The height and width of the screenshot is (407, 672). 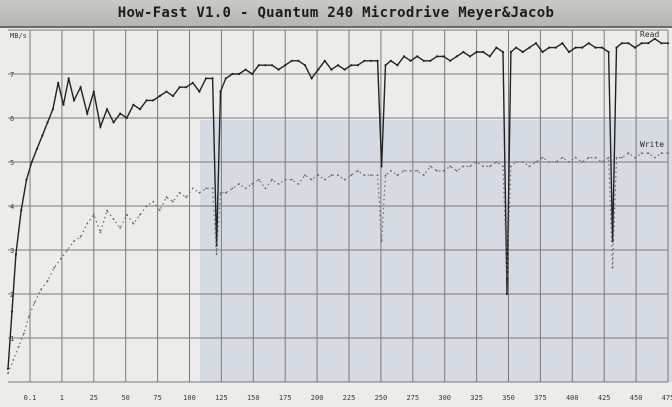 I want to click on x-tick-label: 100, so click(x=189, y=398).